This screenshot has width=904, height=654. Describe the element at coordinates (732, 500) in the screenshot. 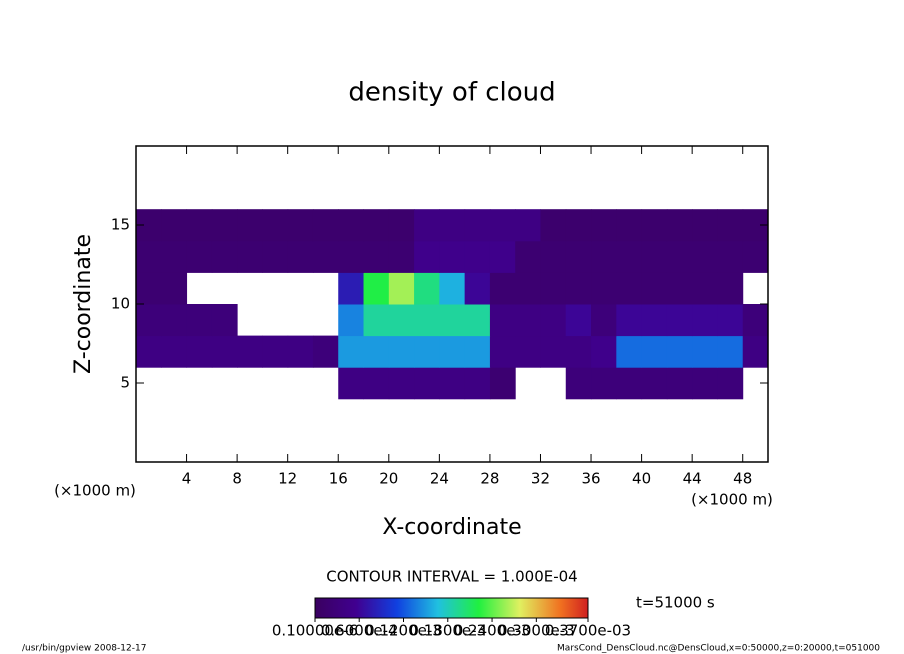

I see `x-unit: (×1000 m)` at that location.